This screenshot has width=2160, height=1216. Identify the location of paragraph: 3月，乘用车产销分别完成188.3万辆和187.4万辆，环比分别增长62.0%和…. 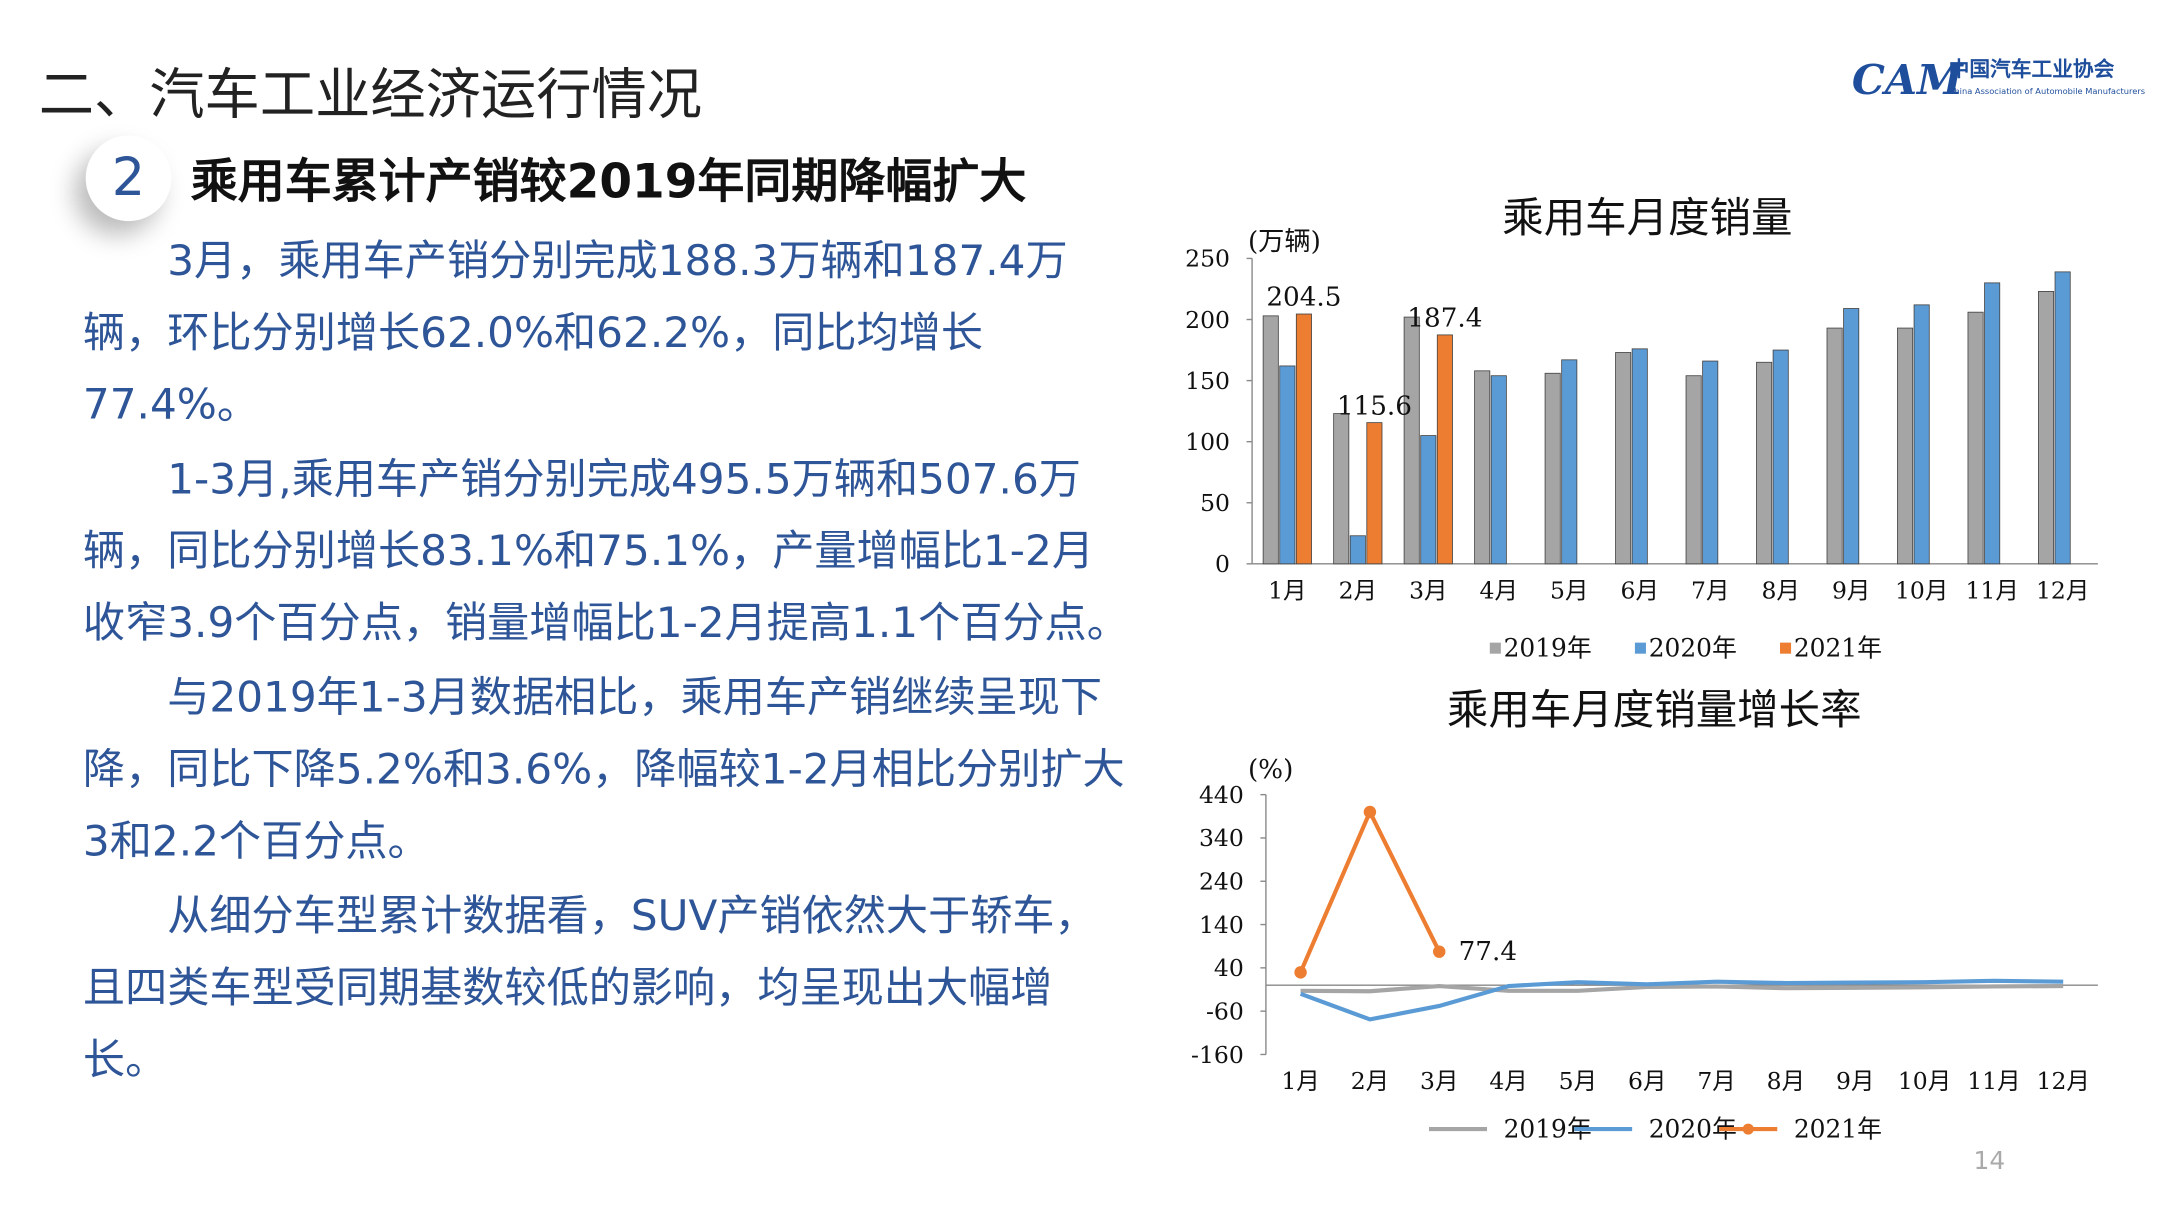
(575, 333).